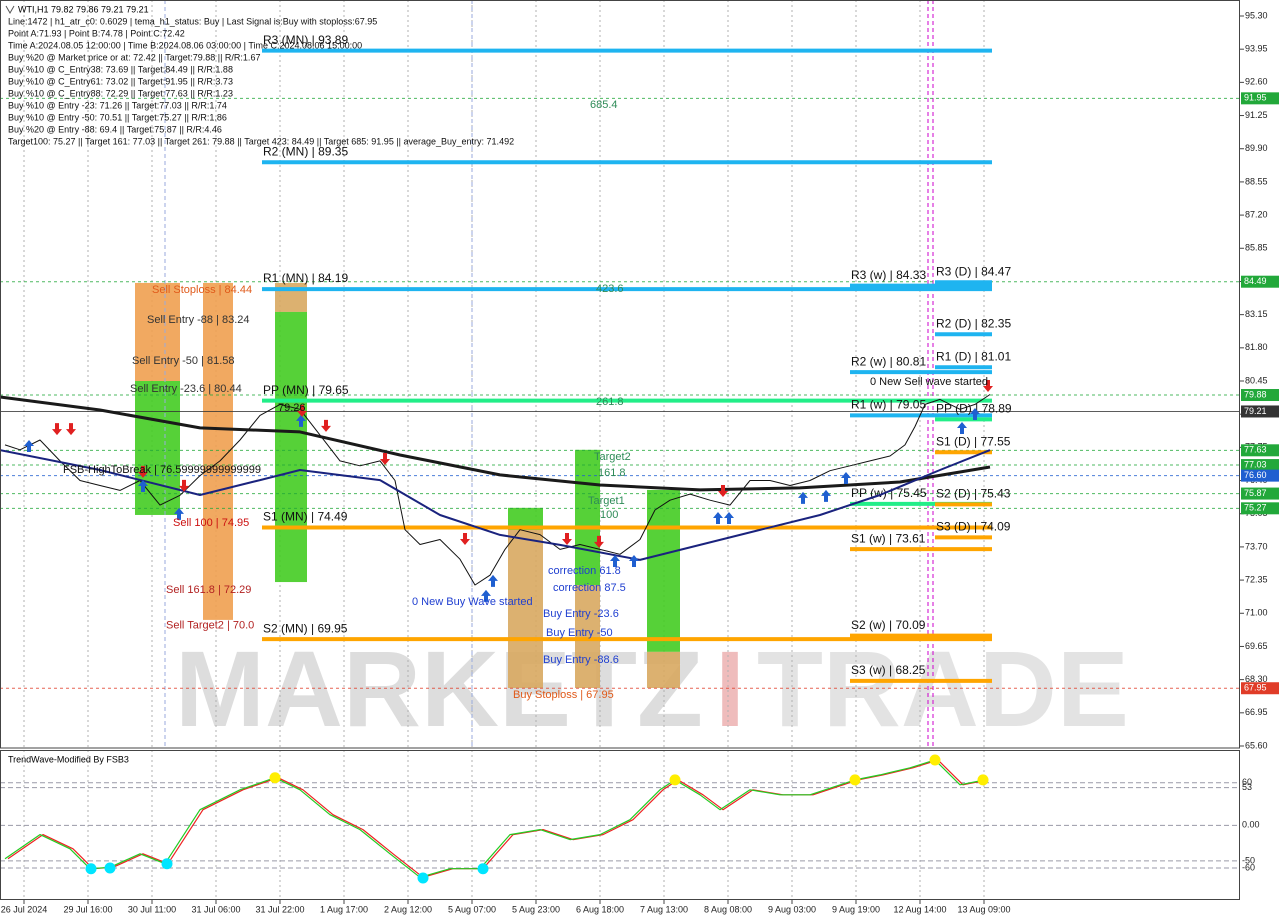 The width and height of the screenshot is (1280, 920). I want to click on y-tick-label: 93.95, so click(1256, 49).